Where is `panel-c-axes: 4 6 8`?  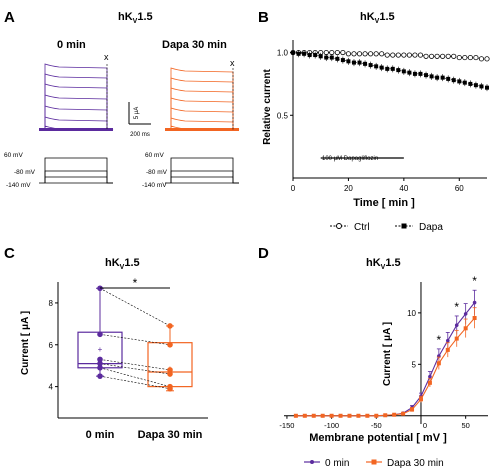
panel-c-axes: 4 6 8 is located at coordinates (128, 350).